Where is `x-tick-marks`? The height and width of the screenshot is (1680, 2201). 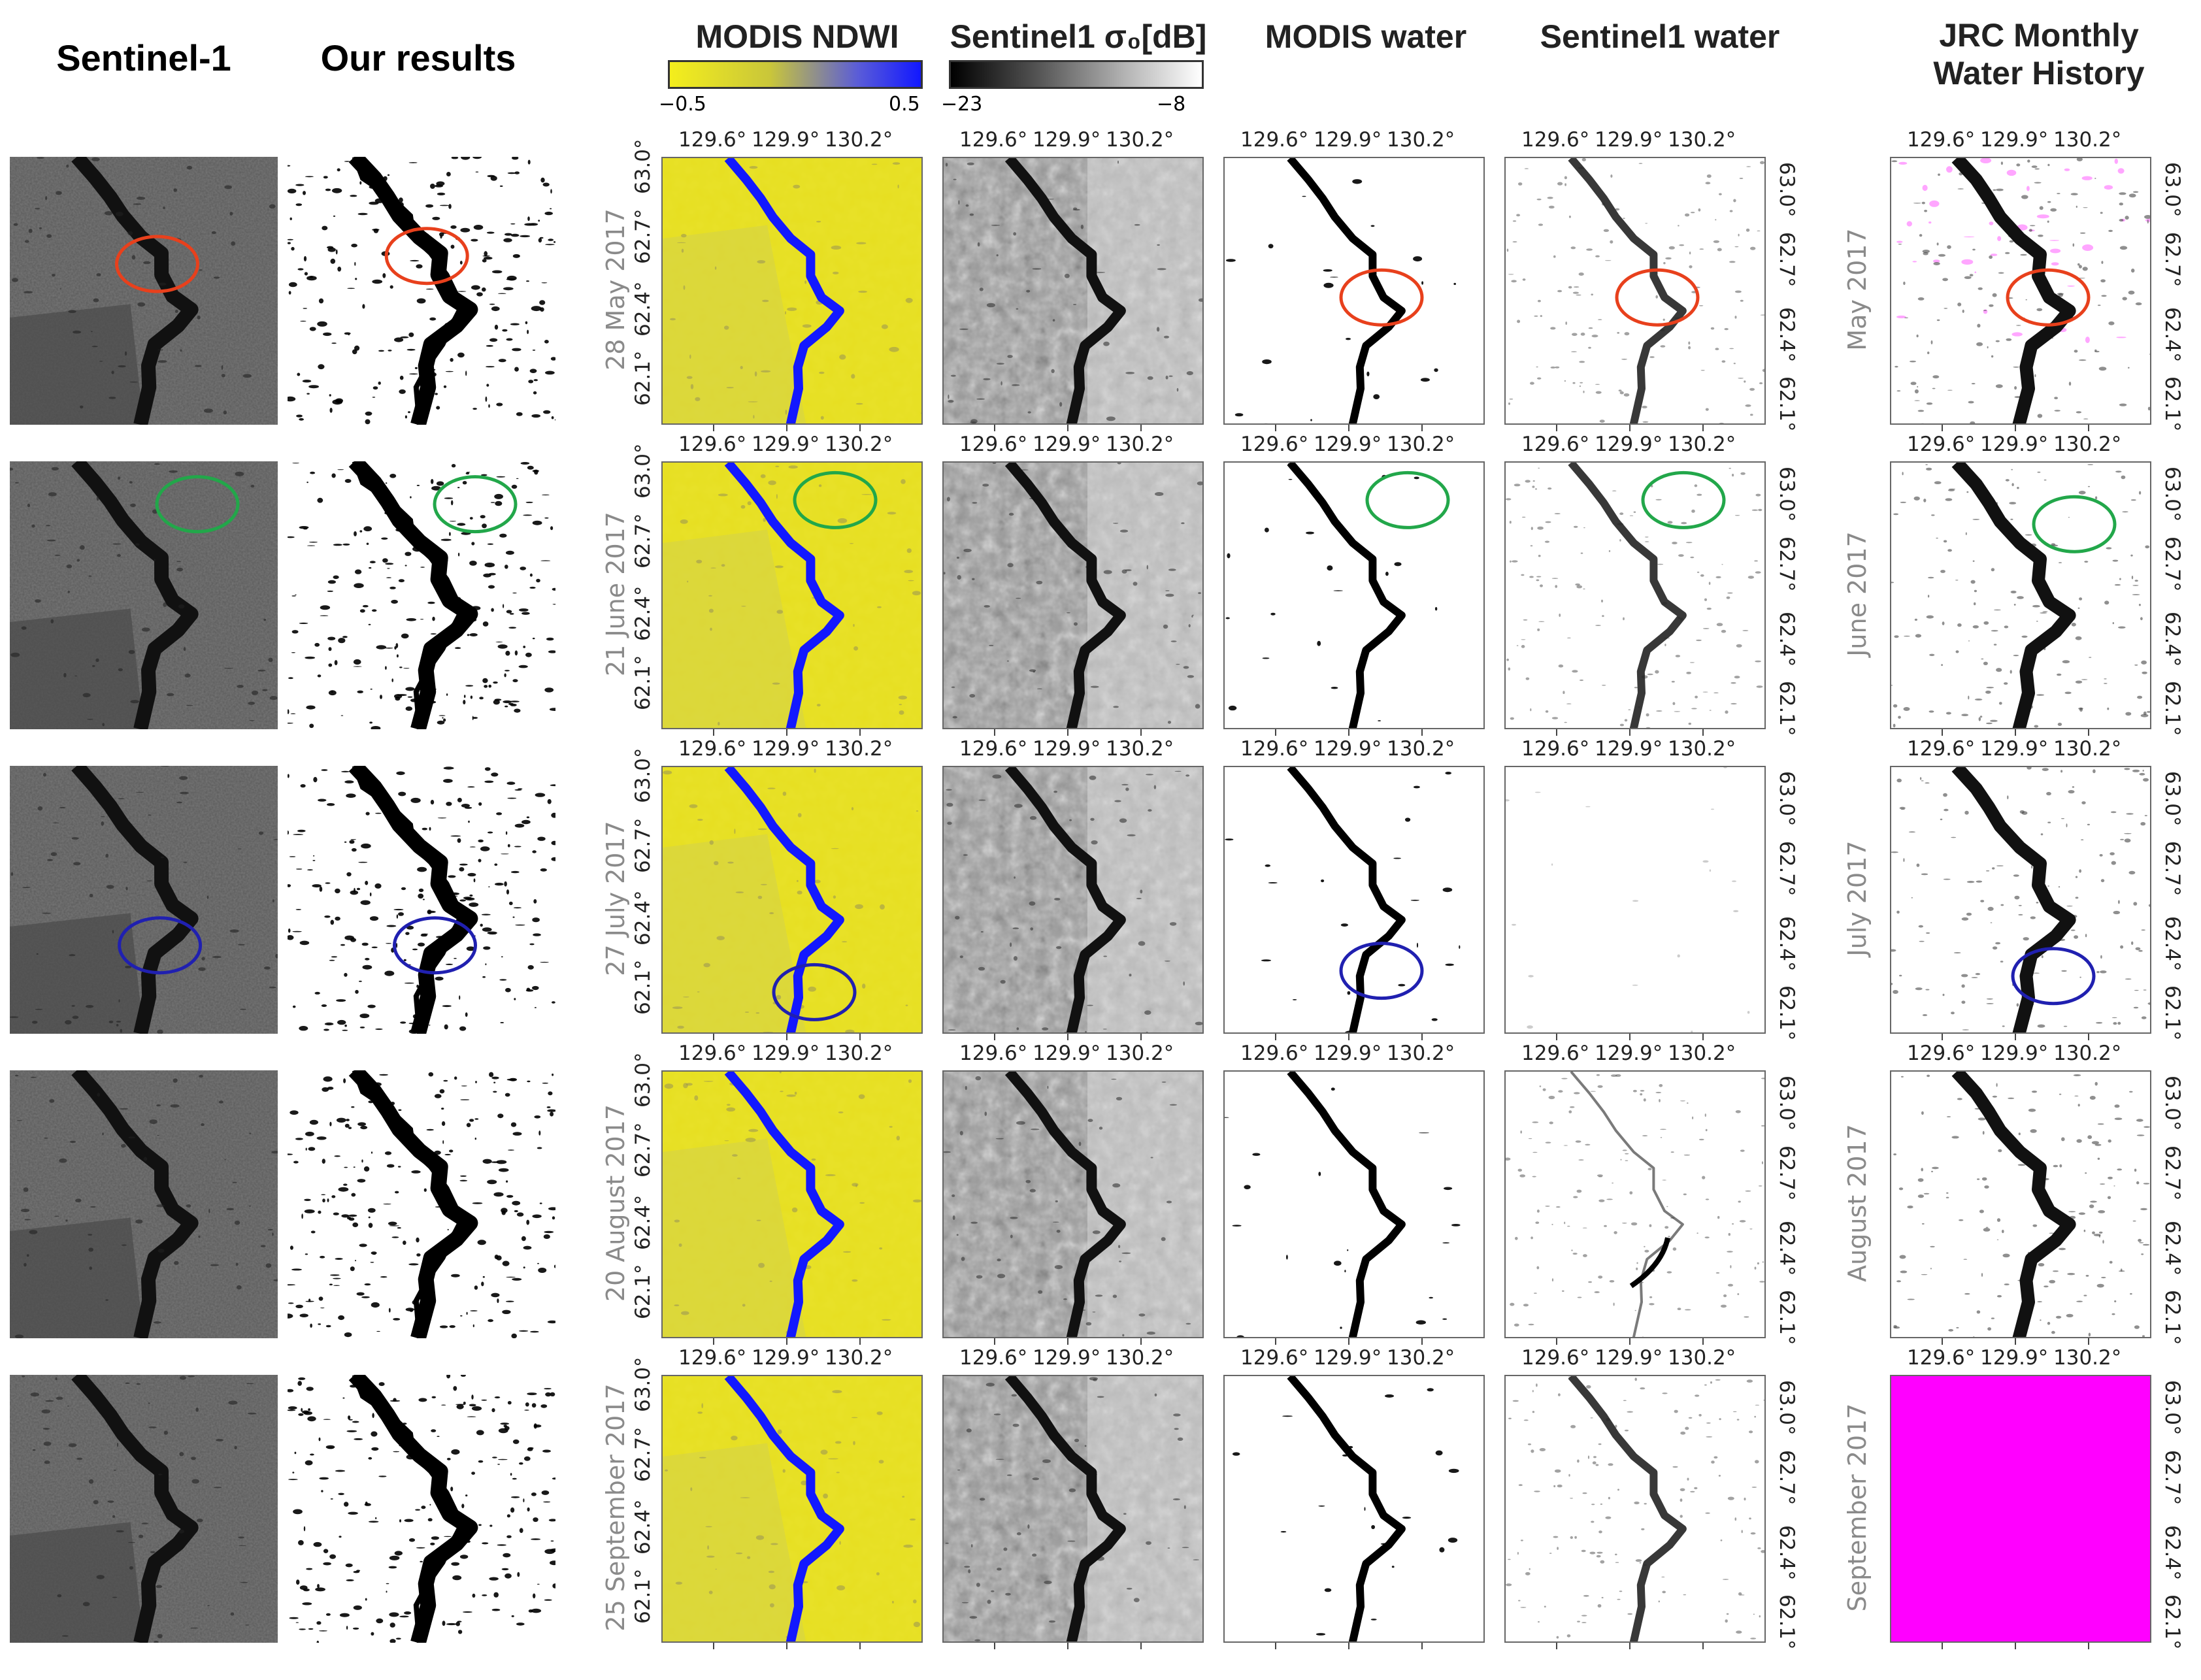 x-tick-marks is located at coordinates (2015, 1341).